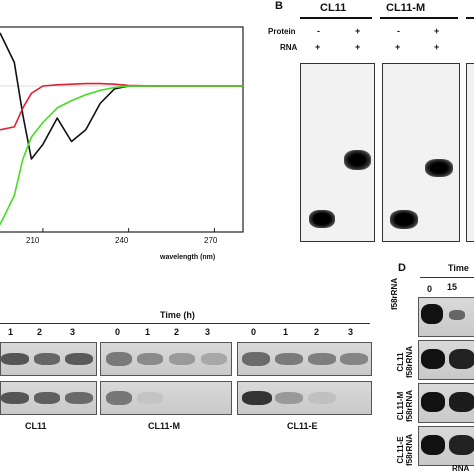  I want to click on panel-letter-d: D, so click(402, 268).